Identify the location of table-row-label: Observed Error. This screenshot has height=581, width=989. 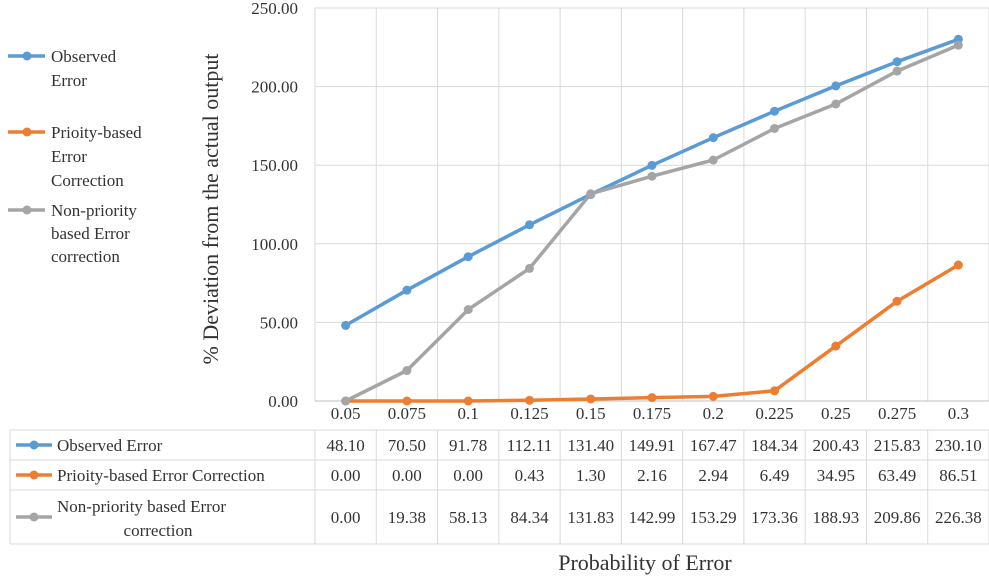
(110, 445).